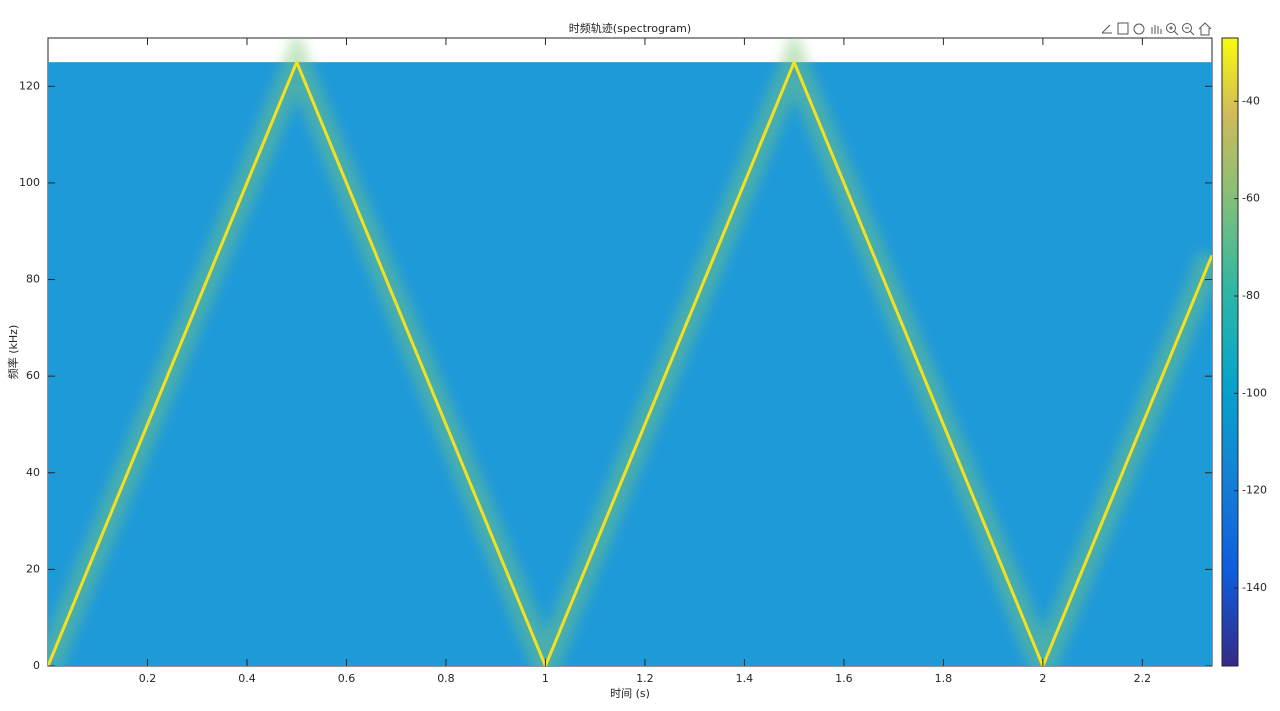  I want to click on brush-icon, so click(1106, 29).